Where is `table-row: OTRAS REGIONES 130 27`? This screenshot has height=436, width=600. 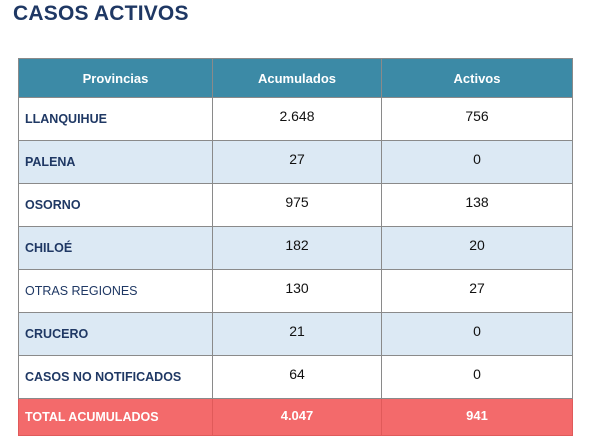 table-row: OTRAS REGIONES 130 27 is located at coordinates (295, 291).